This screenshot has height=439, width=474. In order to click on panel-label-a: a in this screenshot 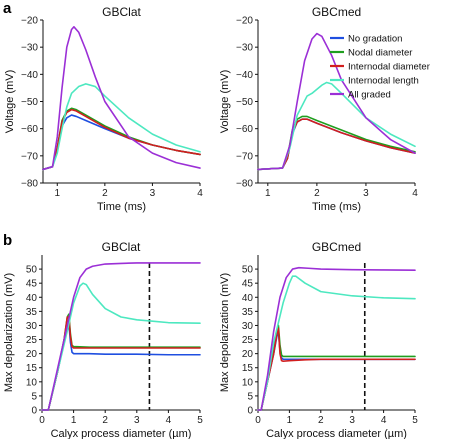, I will do `click(7, 8)`.